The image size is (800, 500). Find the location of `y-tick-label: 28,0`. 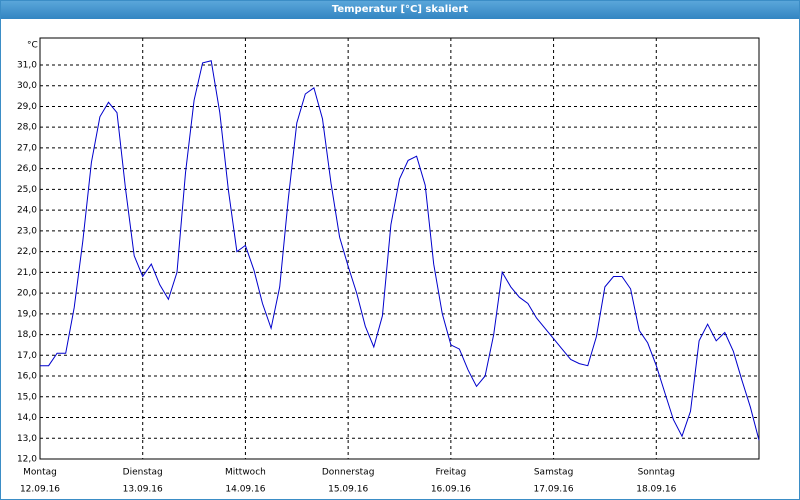

y-tick-label: 28,0 is located at coordinates (27, 128).